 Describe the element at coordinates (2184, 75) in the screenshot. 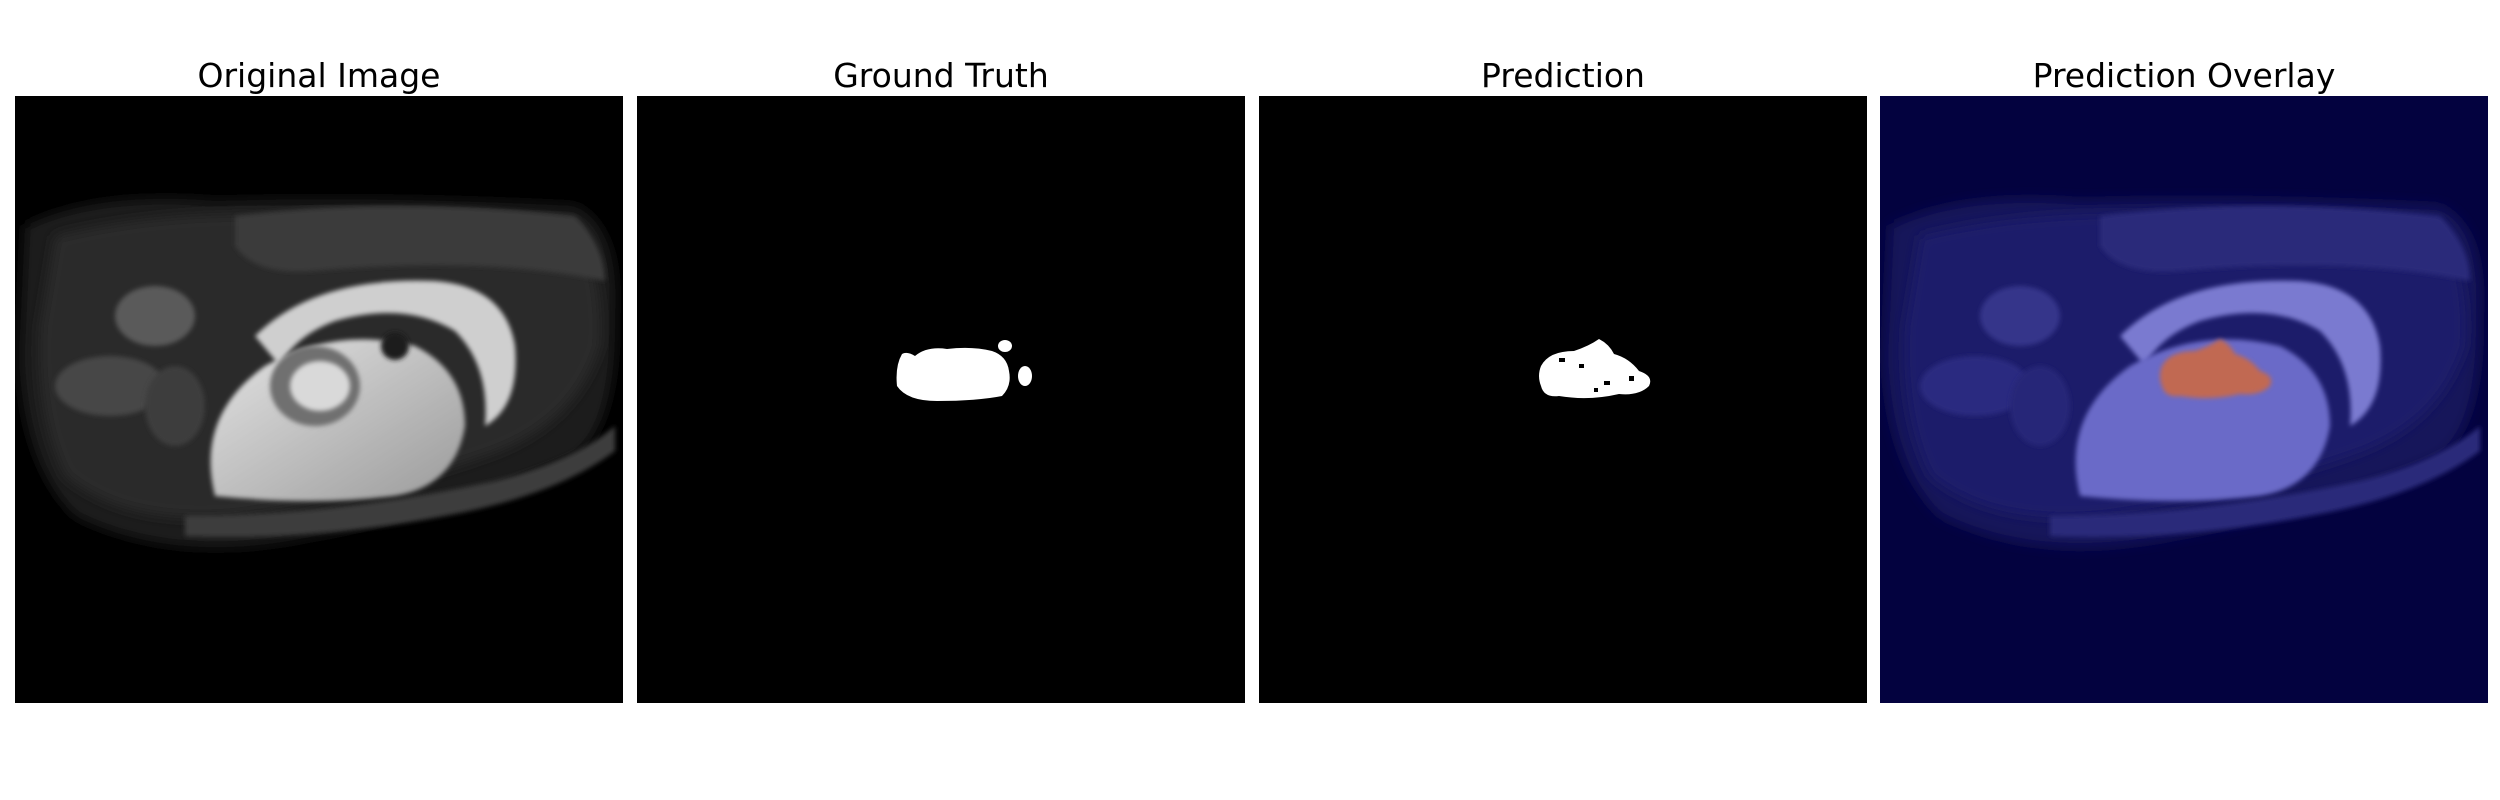

I see `panel-title: Prediction Overlay` at that location.